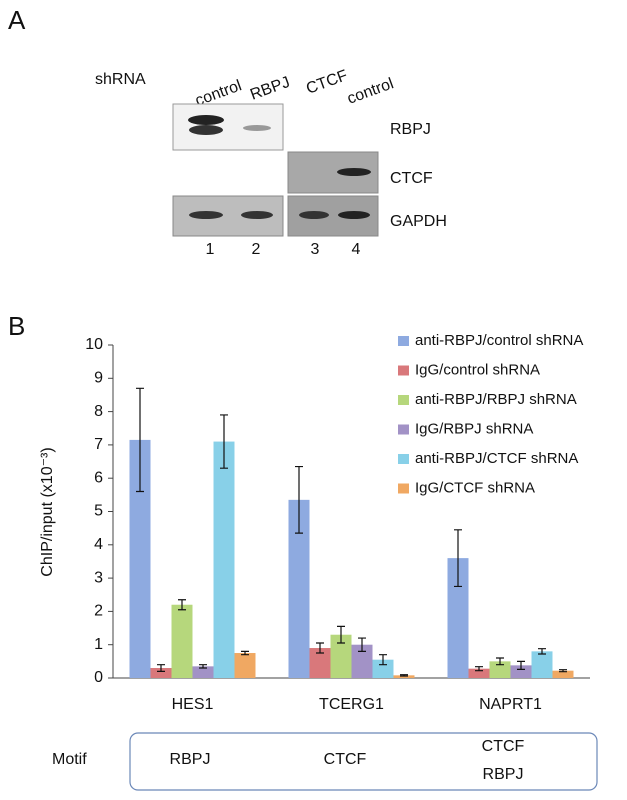 Image resolution: width=627 pixels, height=800 pixels. What do you see at coordinates (327, 82) in the screenshot?
I see `lane-label: CTCF` at bounding box center [327, 82].